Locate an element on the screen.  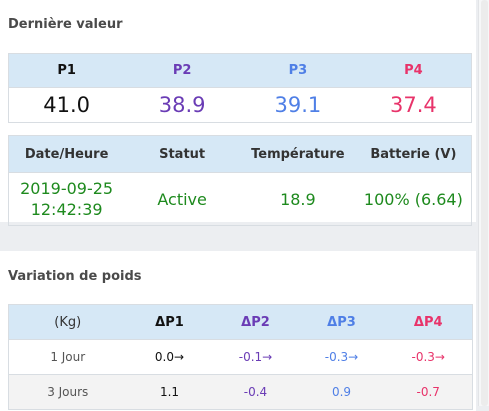
dp3-value: -0.3→ is located at coordinates (341, 357).